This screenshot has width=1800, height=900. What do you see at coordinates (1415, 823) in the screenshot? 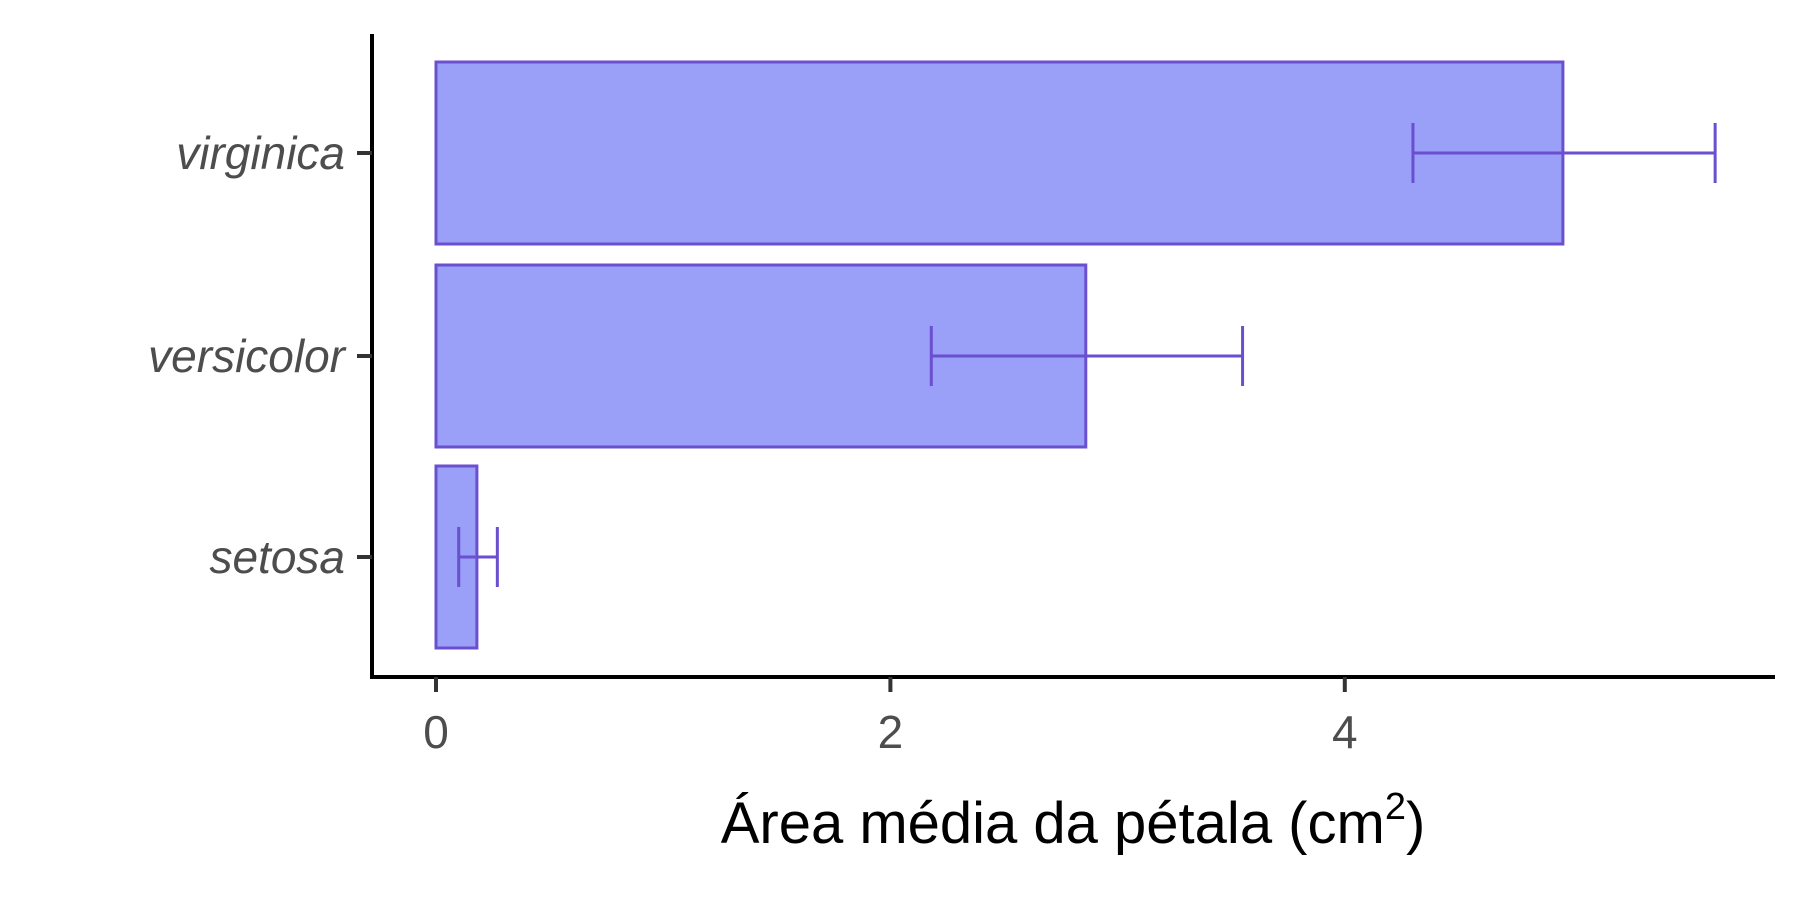
I see `x-axis-title-end: )` at bounding box center [1415, 823].